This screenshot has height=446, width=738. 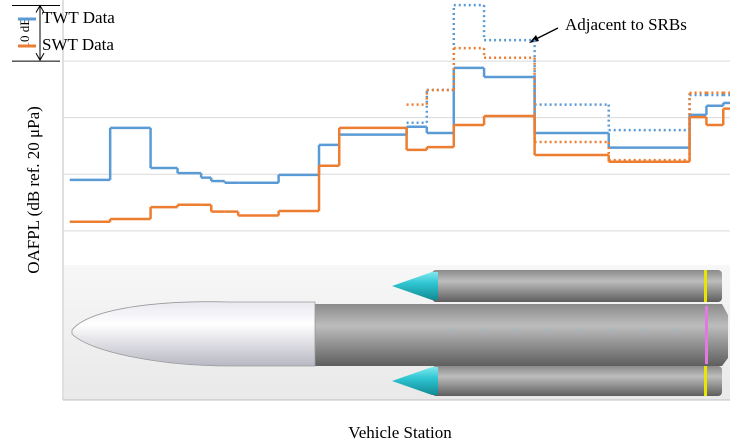 I want to click on y-axis-label: OAFPL (dB ref. 20 μPa), so click(x=33, y=190).